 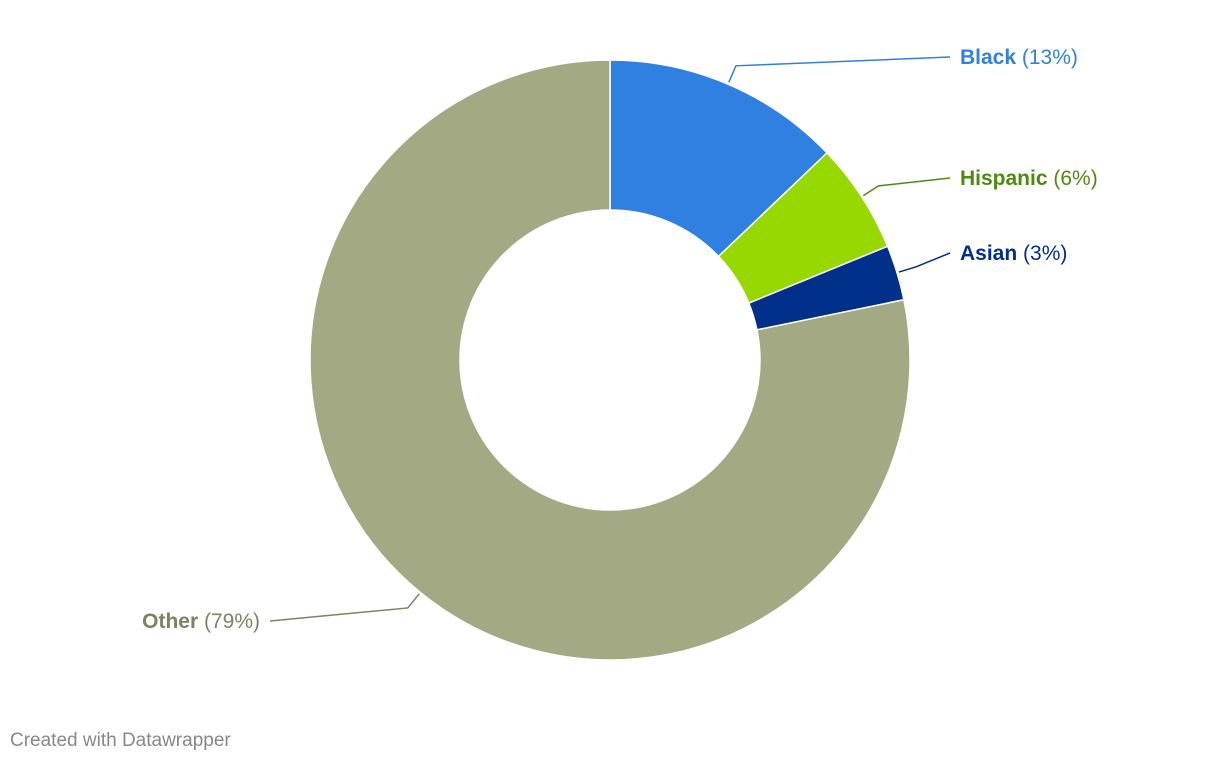 What do you see at coordinates (120, 740) in the screenshot?
I see `credit-text: Created with Datawrapper` at bounding box center [120, 740].